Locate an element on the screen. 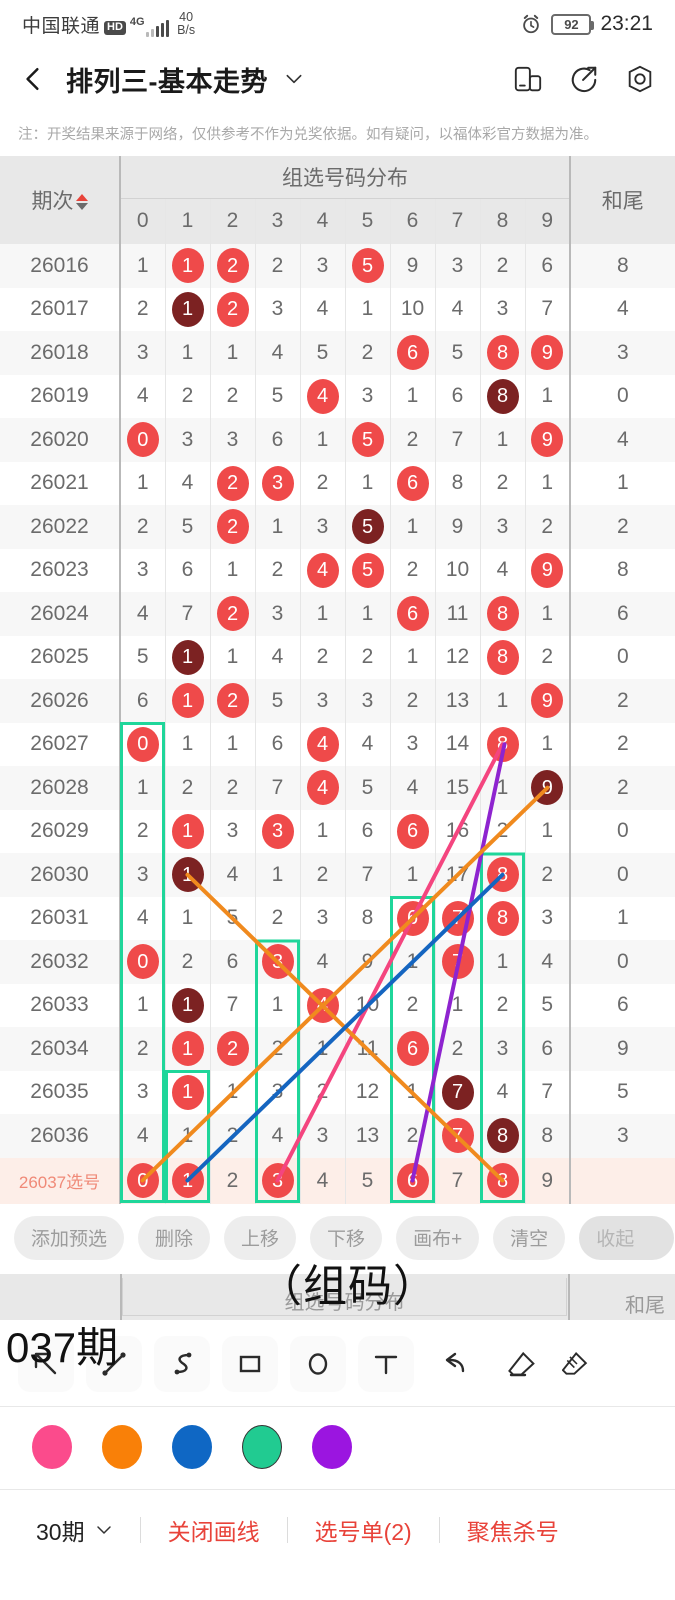 Image resolution: width=675 pixels, height=1600 pixels. cell-digit-0: 4 is located at coordinates (143, 614).